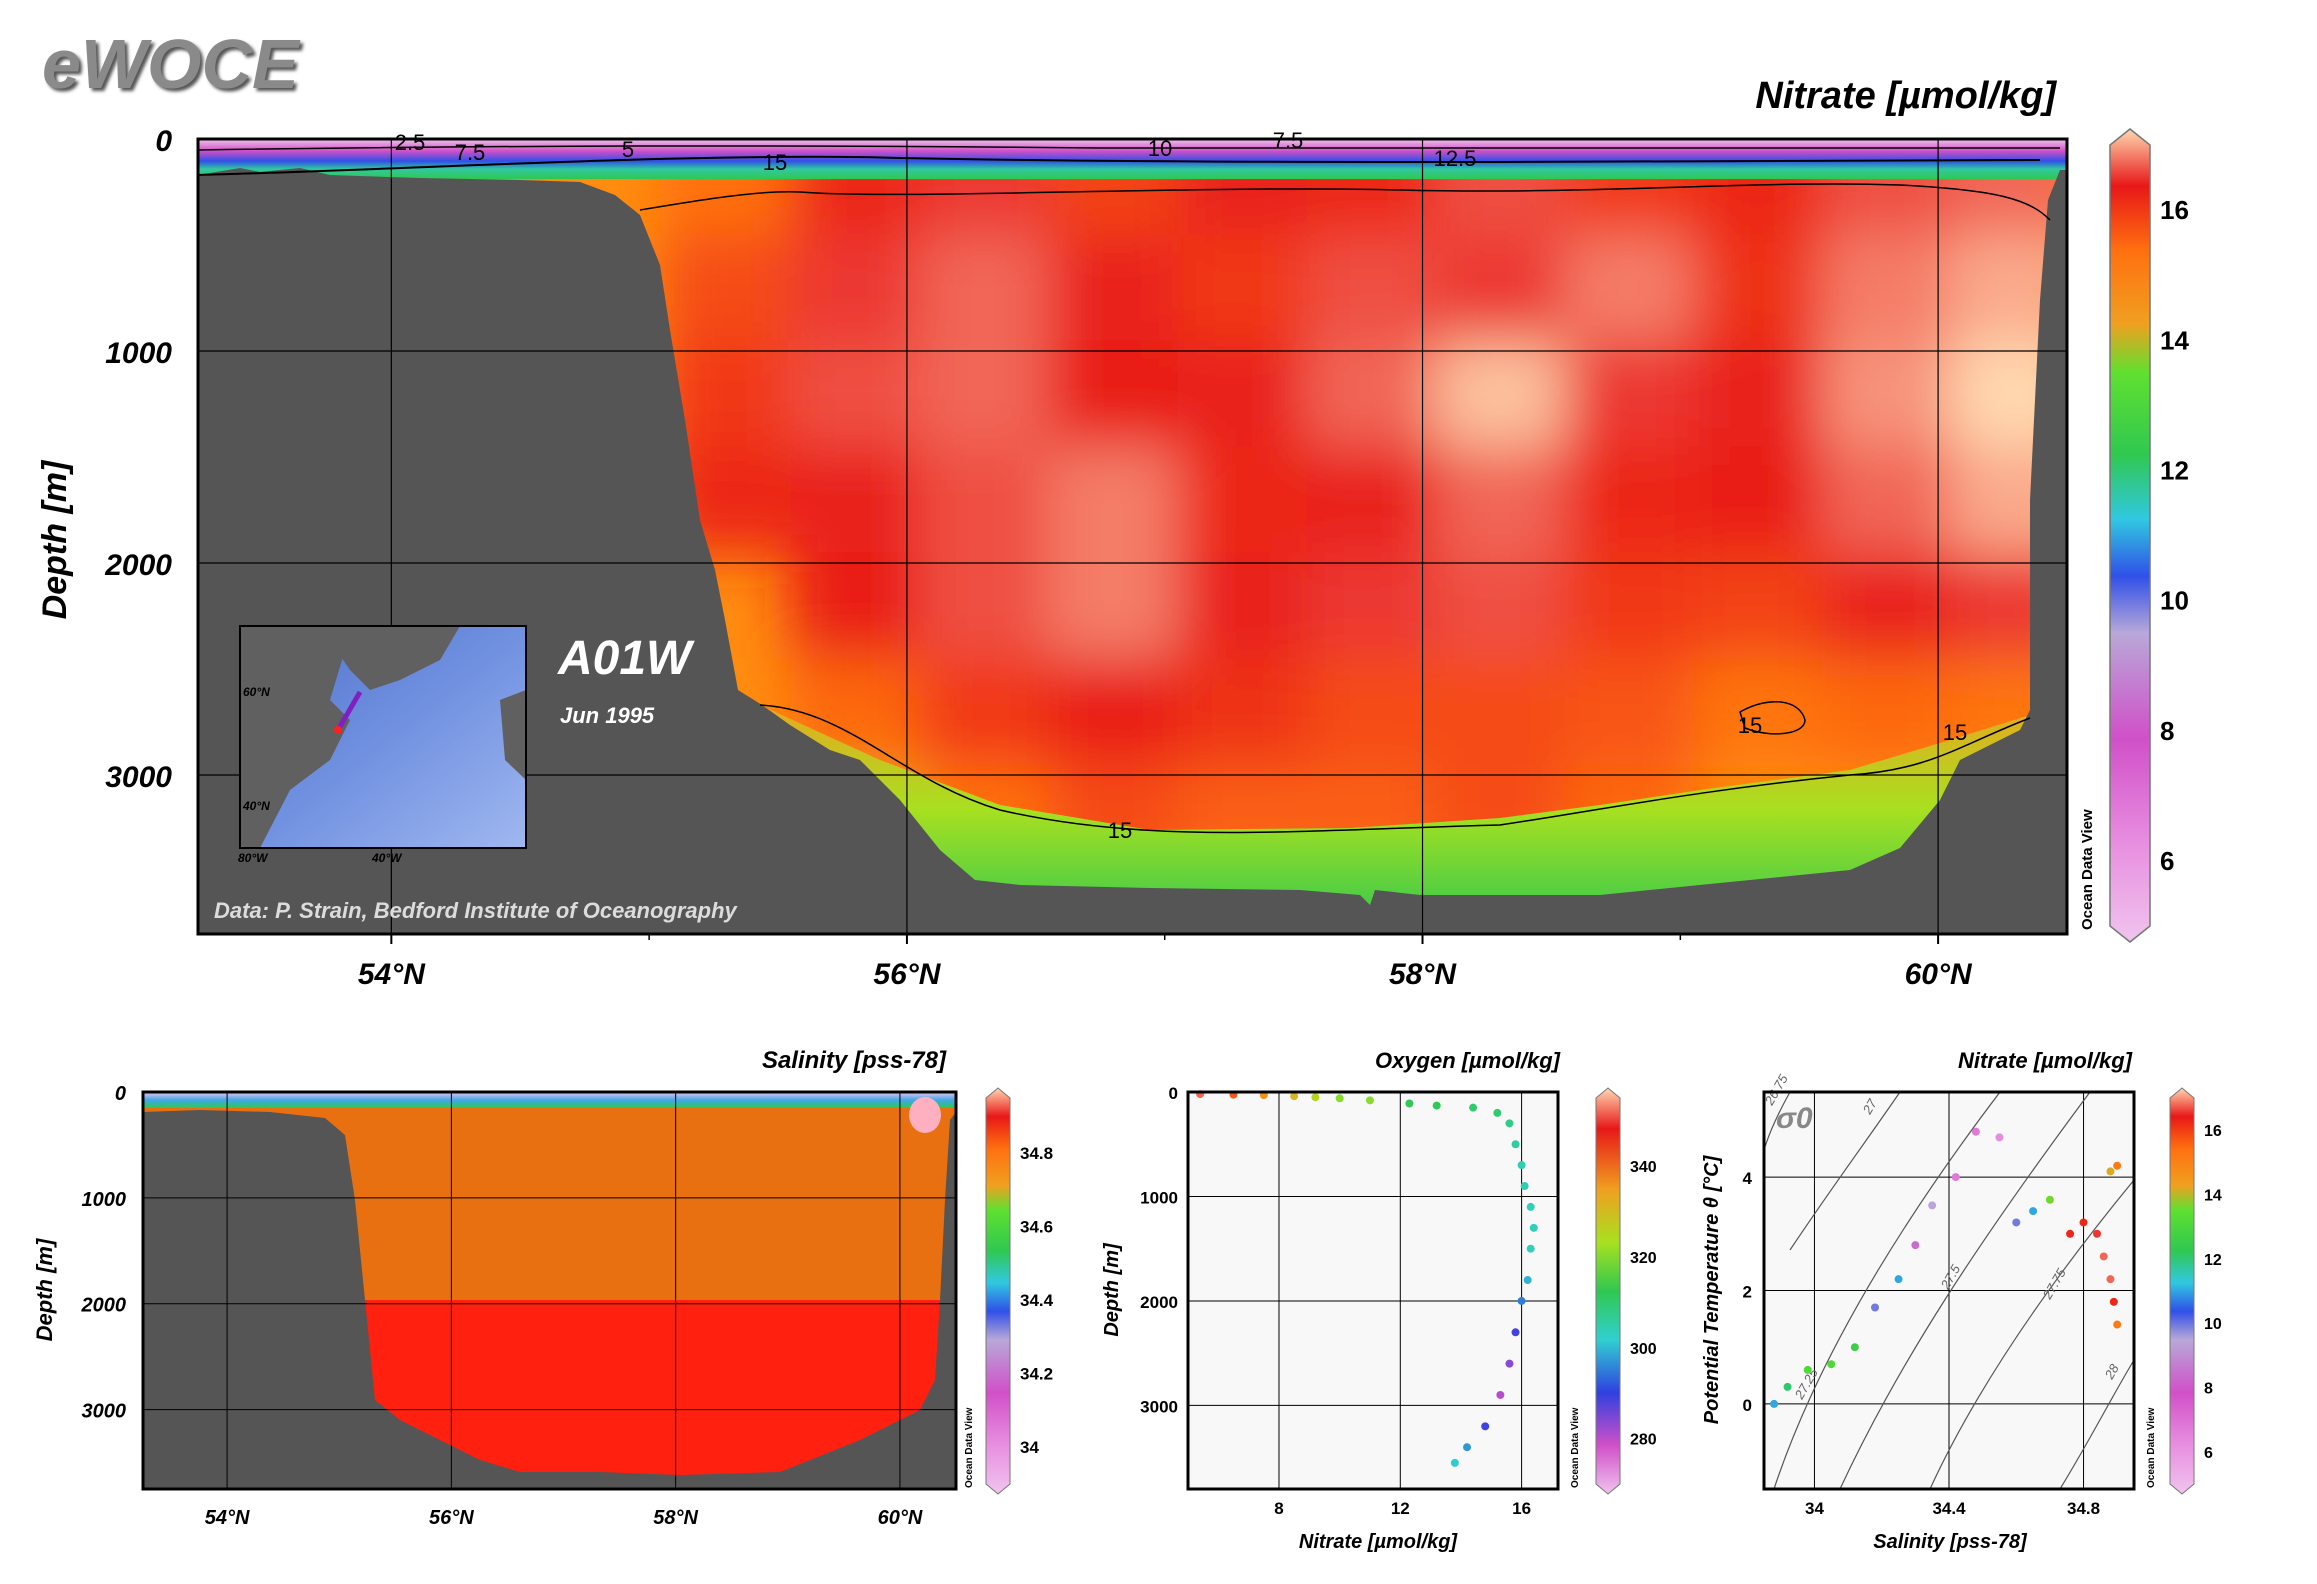  Describe the element at coordinates (1468, 1060) in the screenshot. I see `profile-title: Oxygen [µmol/kg]` at that location.